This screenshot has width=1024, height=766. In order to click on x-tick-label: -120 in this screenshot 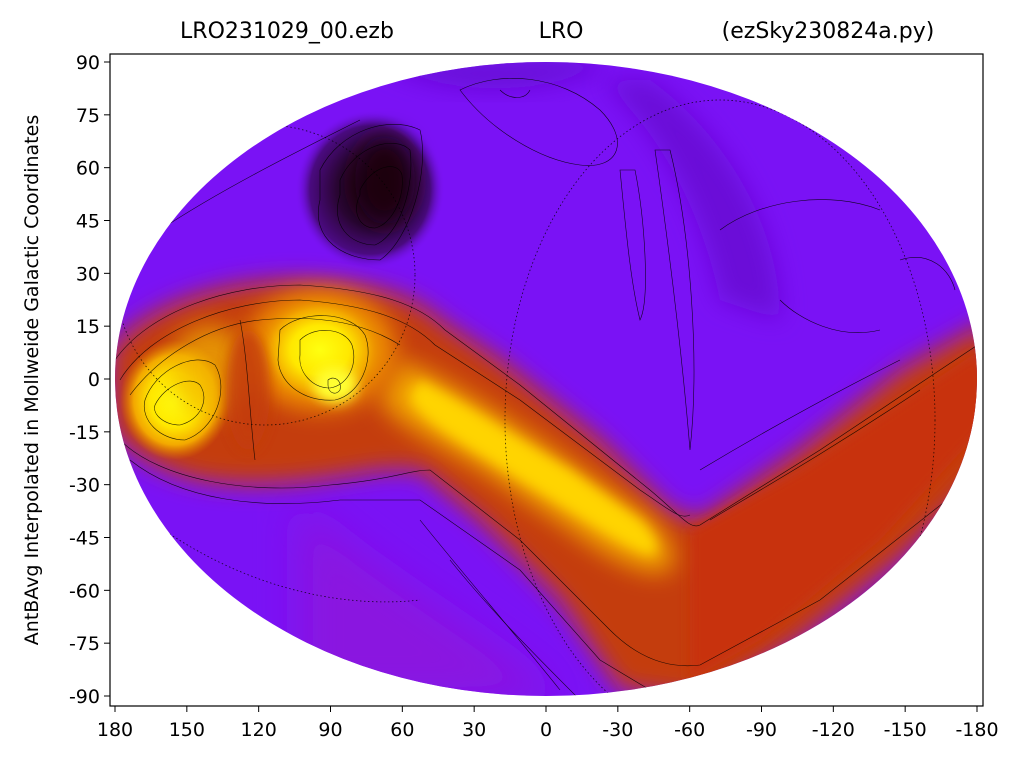, I will do `click(833, 730)`.